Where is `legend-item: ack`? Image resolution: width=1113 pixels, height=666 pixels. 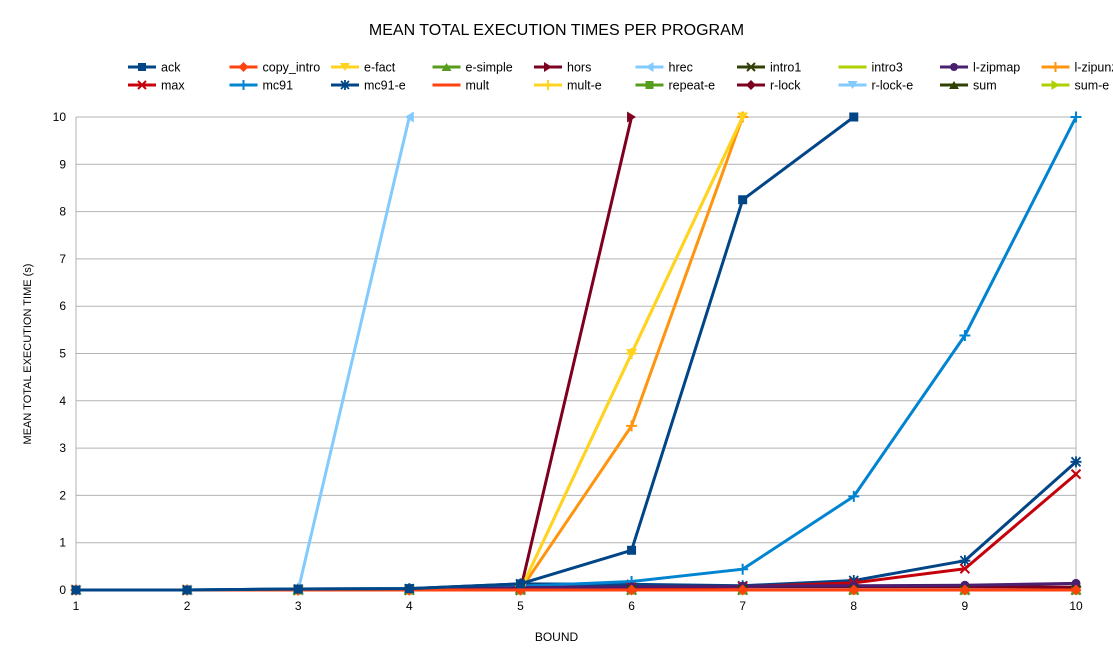
legend-item: ack is located at coordinates (154, 68).